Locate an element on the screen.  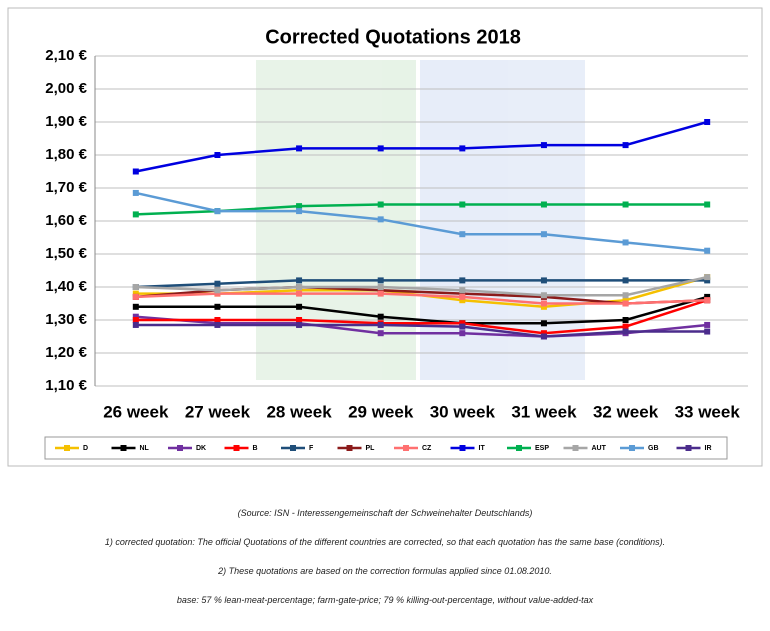
x-tick-label: 33 week is located at coordinates (708, 411).